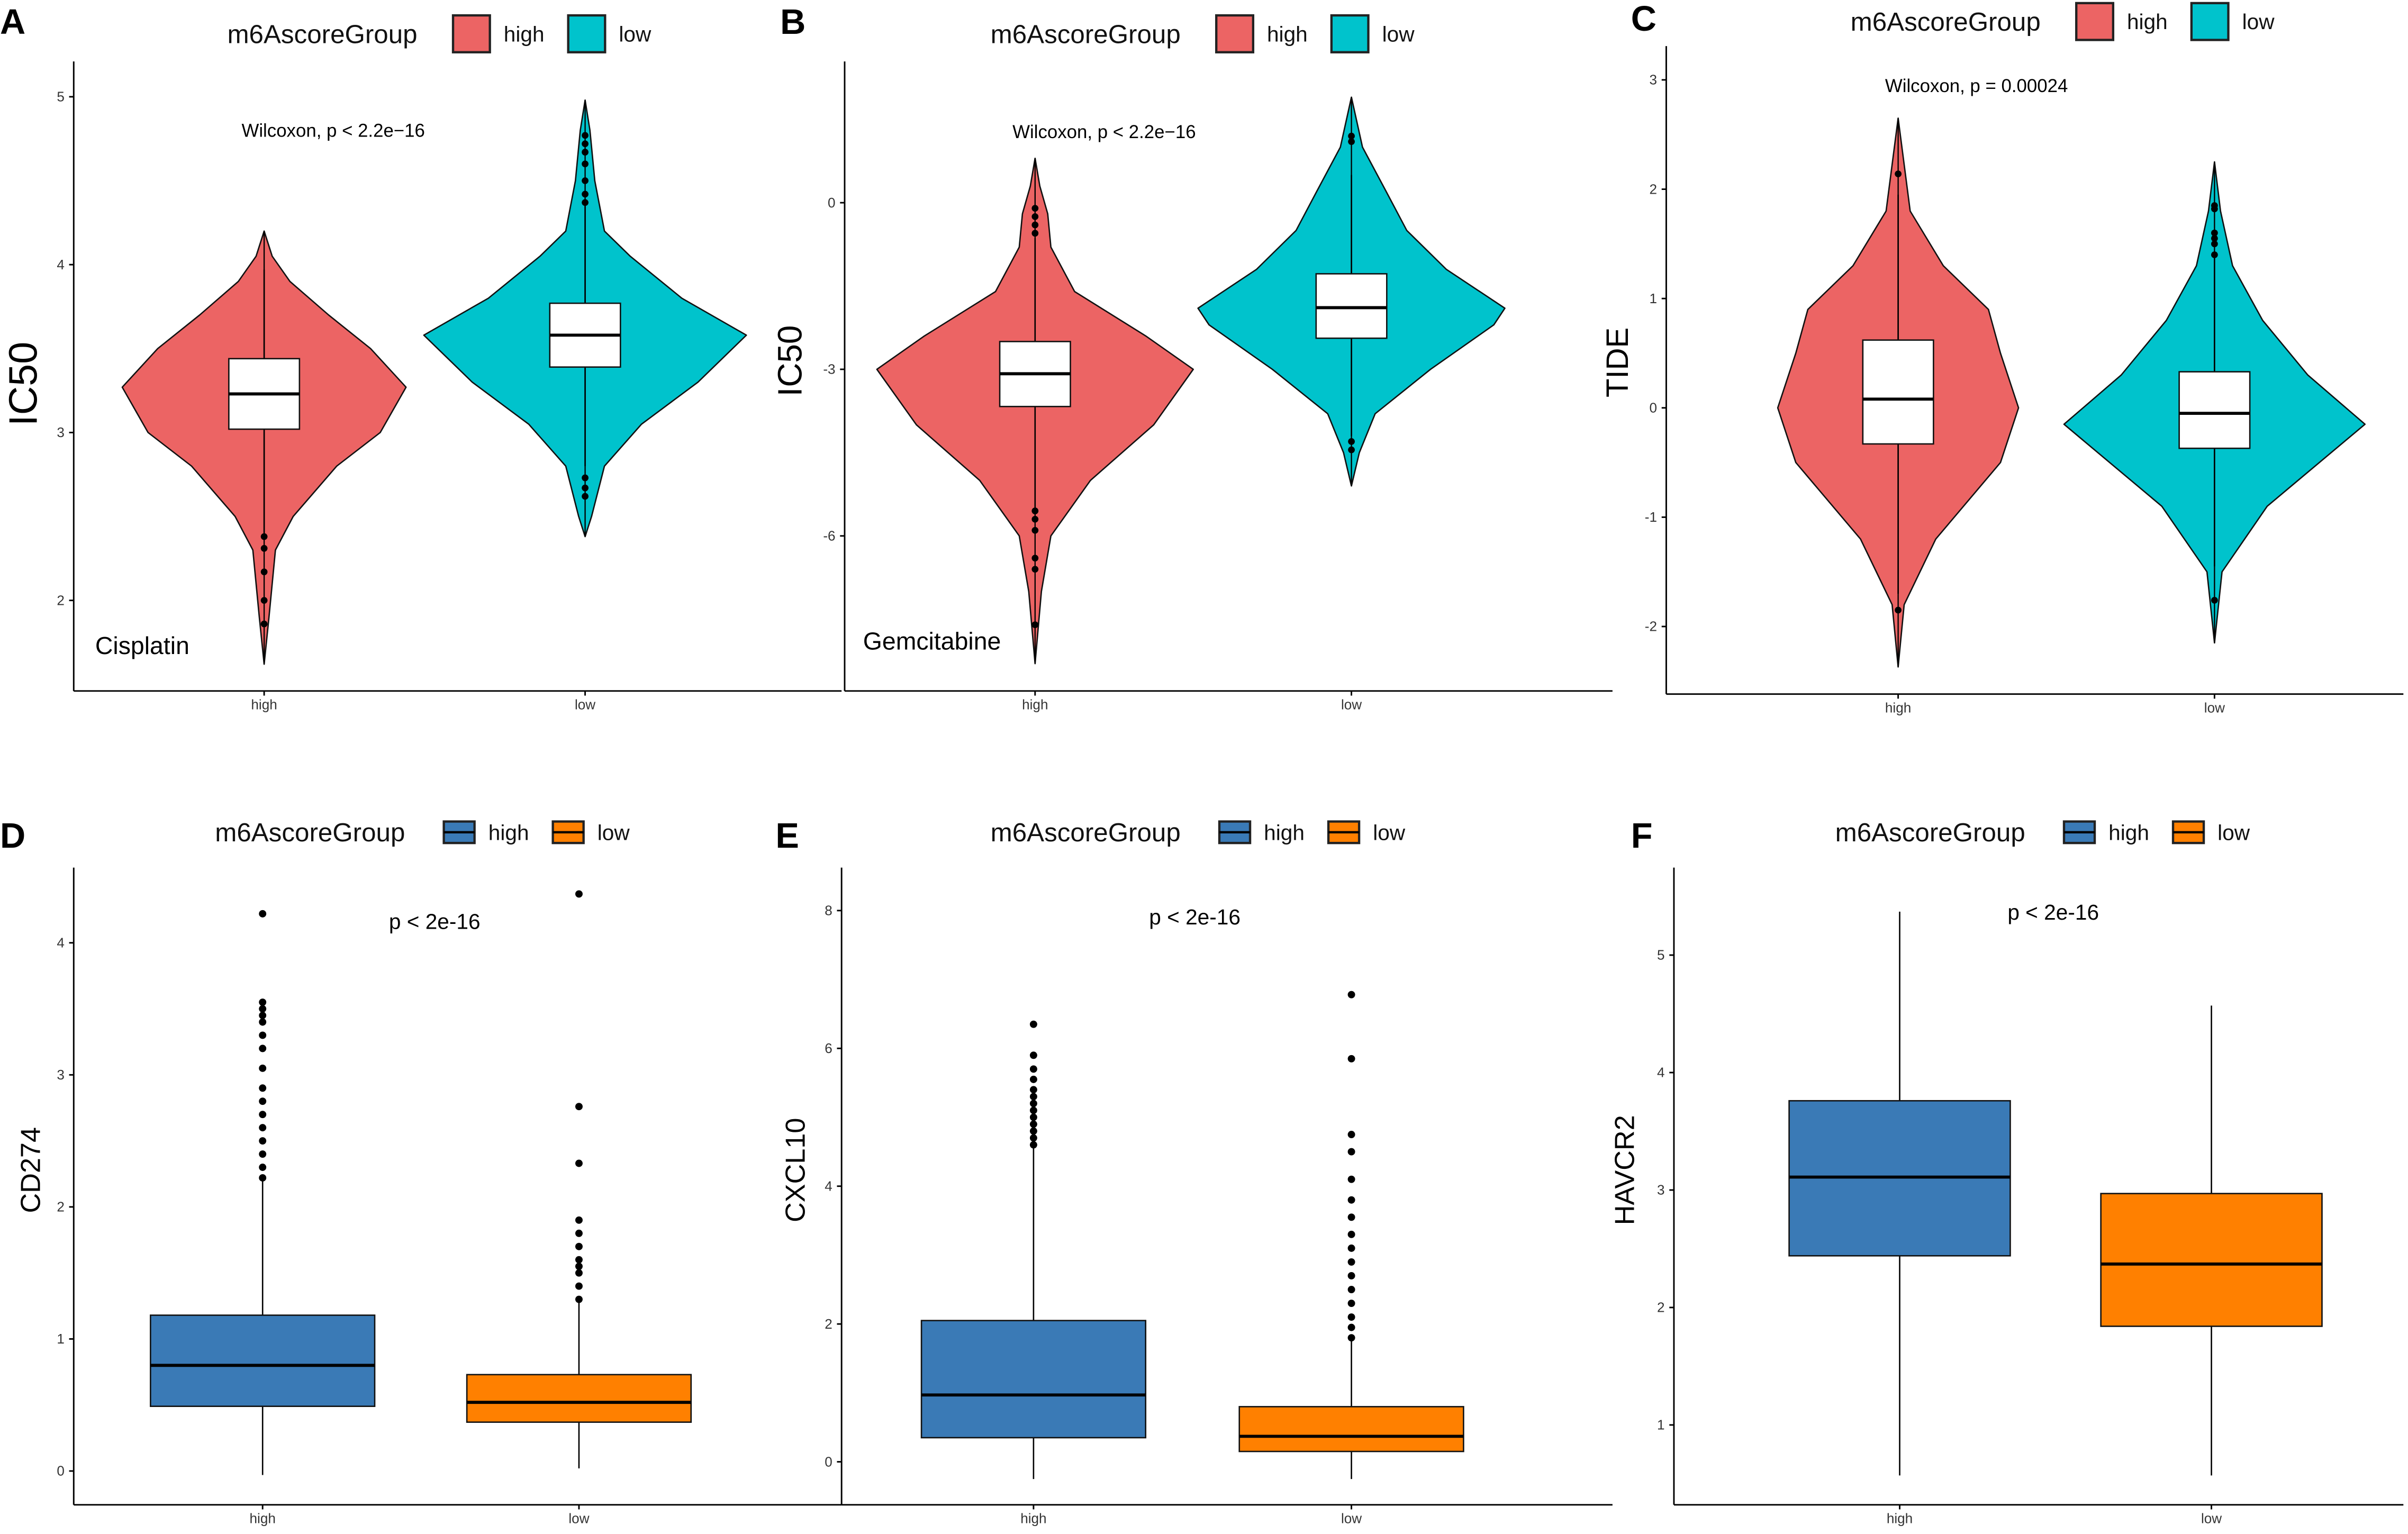 The width and height of the screenshot is (2408, 1534). What do you see at coordinates (932, 641) in the screenshot?
I see `drug-label: Gemcitabine` at bounding box center [932, 641].